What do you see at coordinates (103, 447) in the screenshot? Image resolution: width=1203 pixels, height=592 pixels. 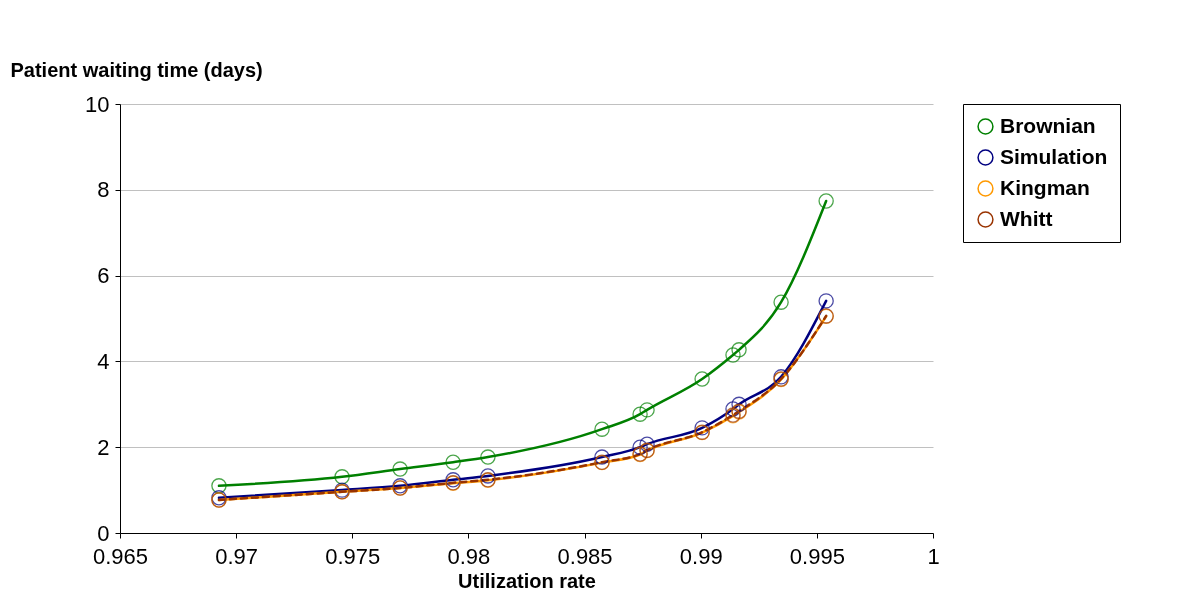 I see `y-tick-label: 2` at bounding box center [103, 447].